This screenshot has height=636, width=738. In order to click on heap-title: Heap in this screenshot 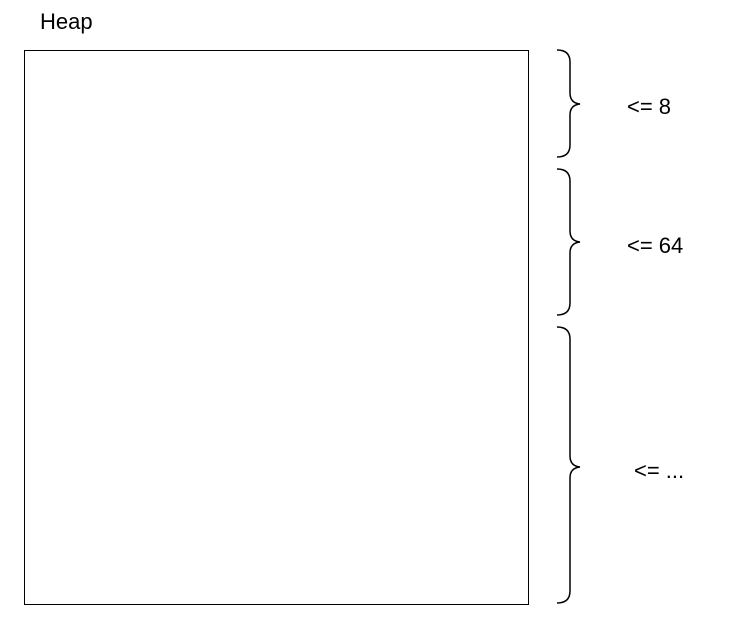, I will do `click(66, 21)`.